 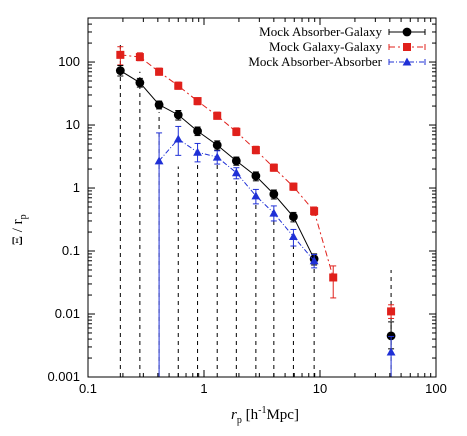 I want to click on legend-label: Mock Absorber-Galaxy, so click(x=320, y=31).